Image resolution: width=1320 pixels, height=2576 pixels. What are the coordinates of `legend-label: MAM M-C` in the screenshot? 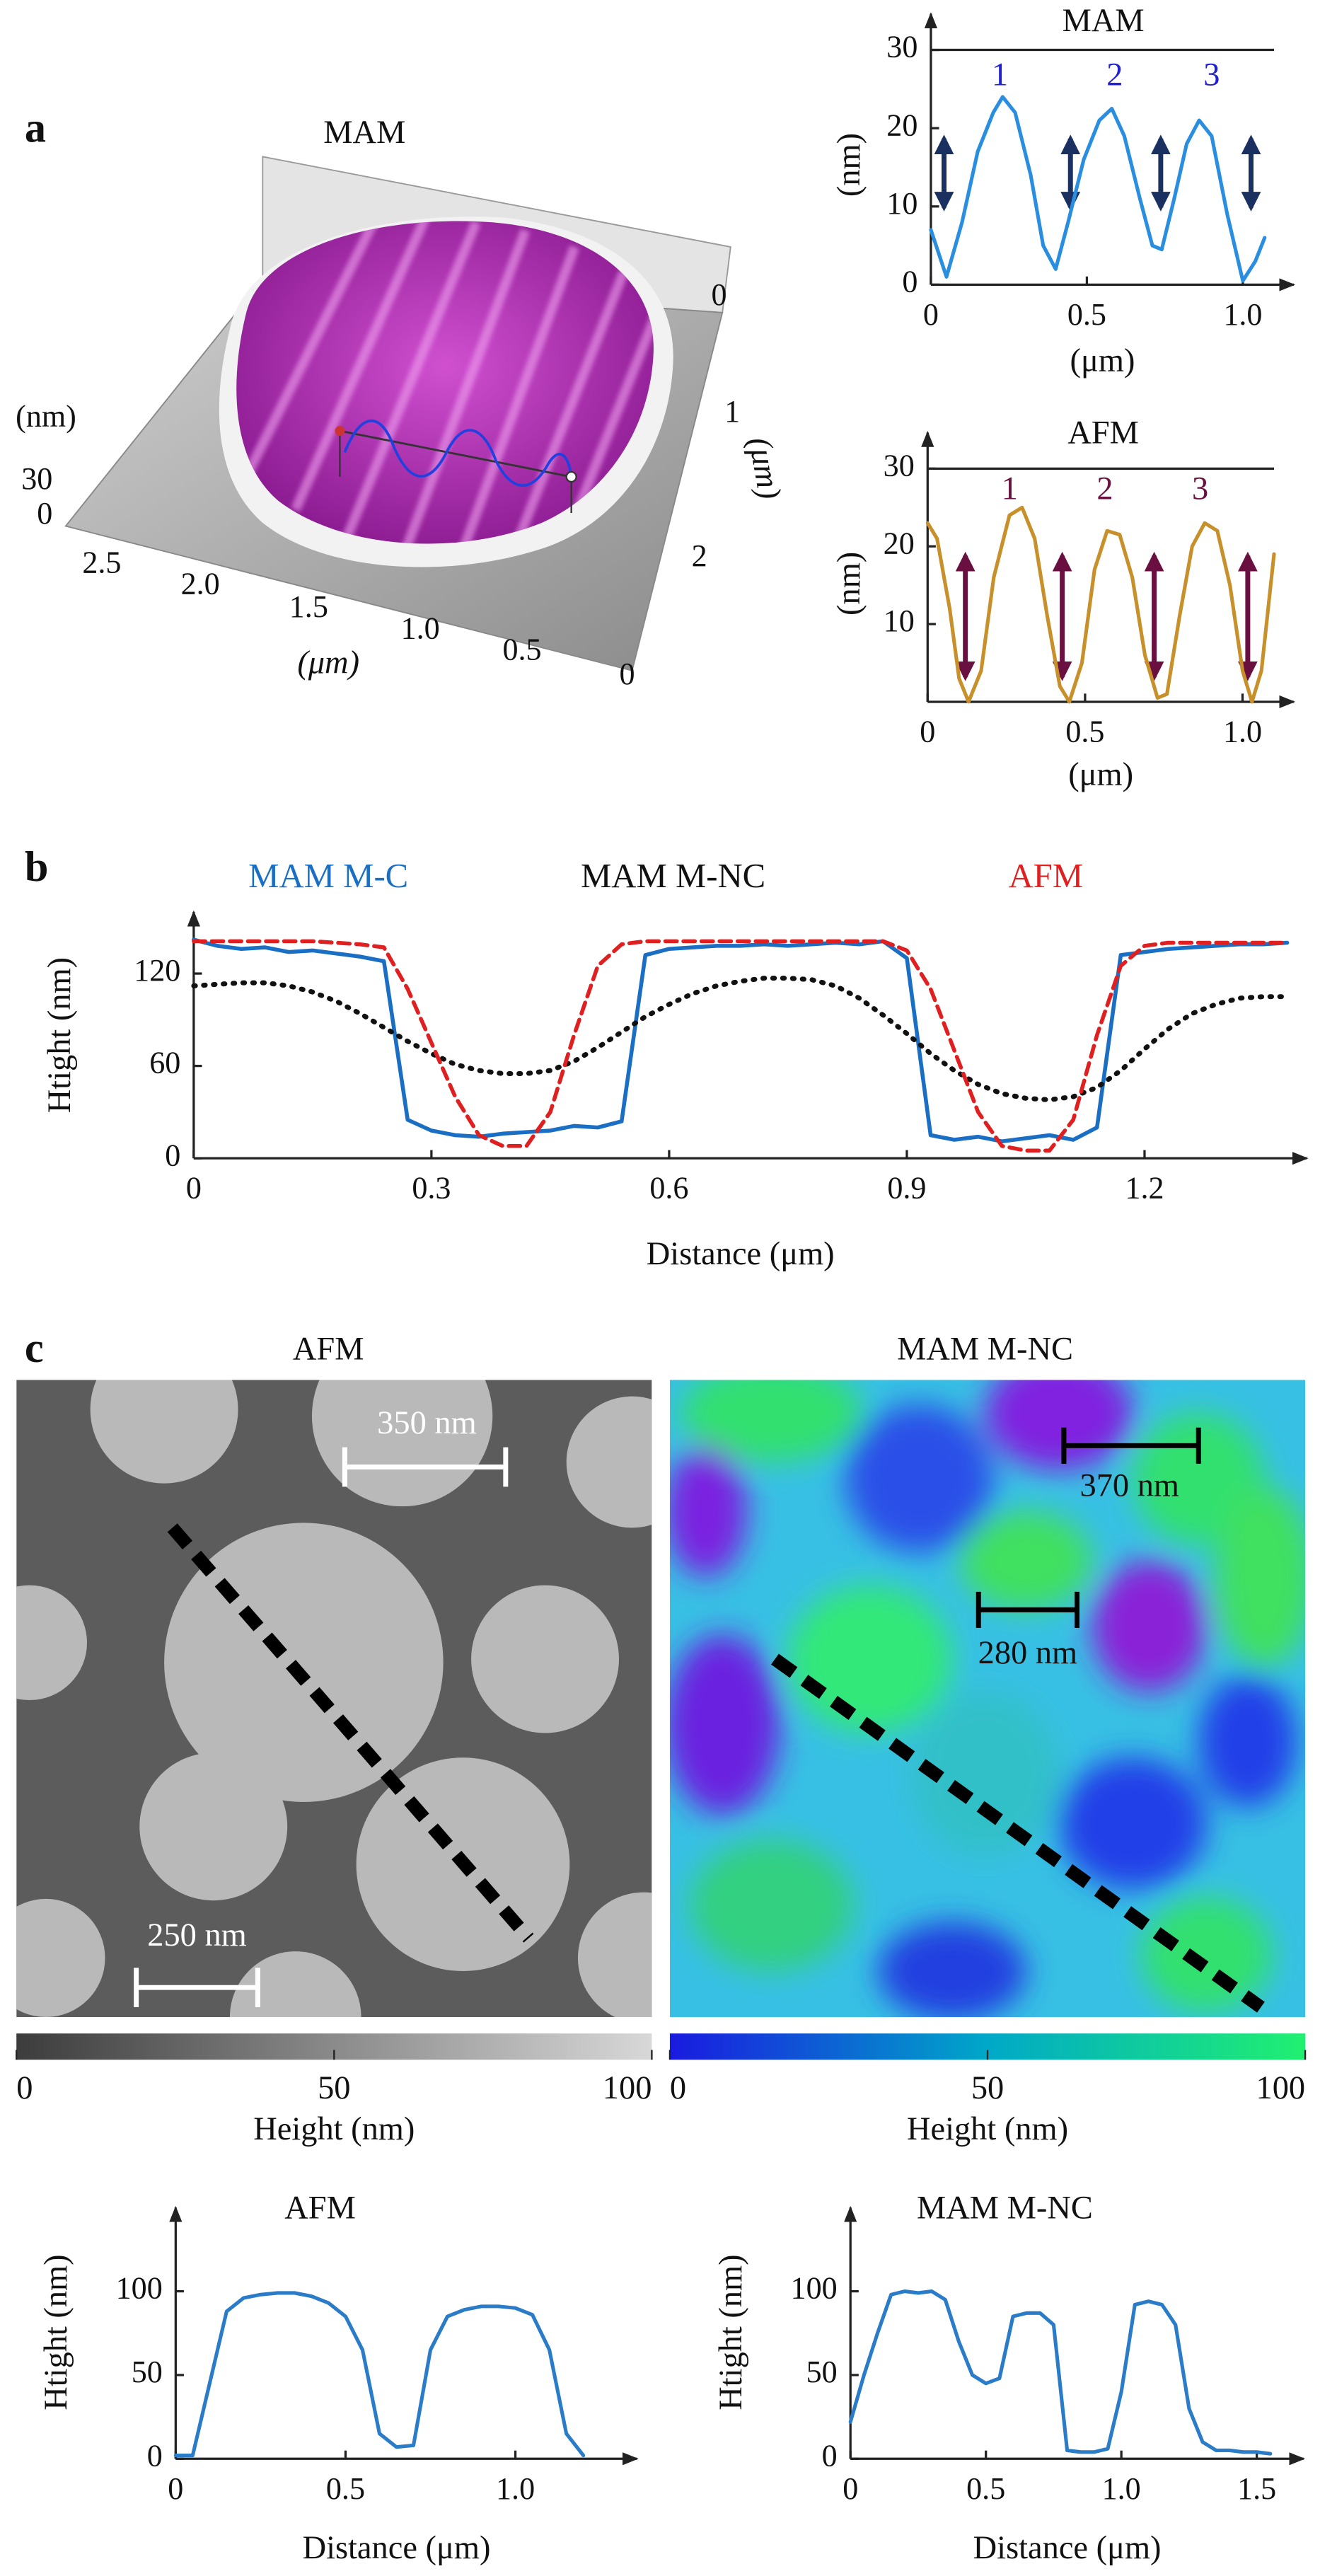 It's located at (328, 876).